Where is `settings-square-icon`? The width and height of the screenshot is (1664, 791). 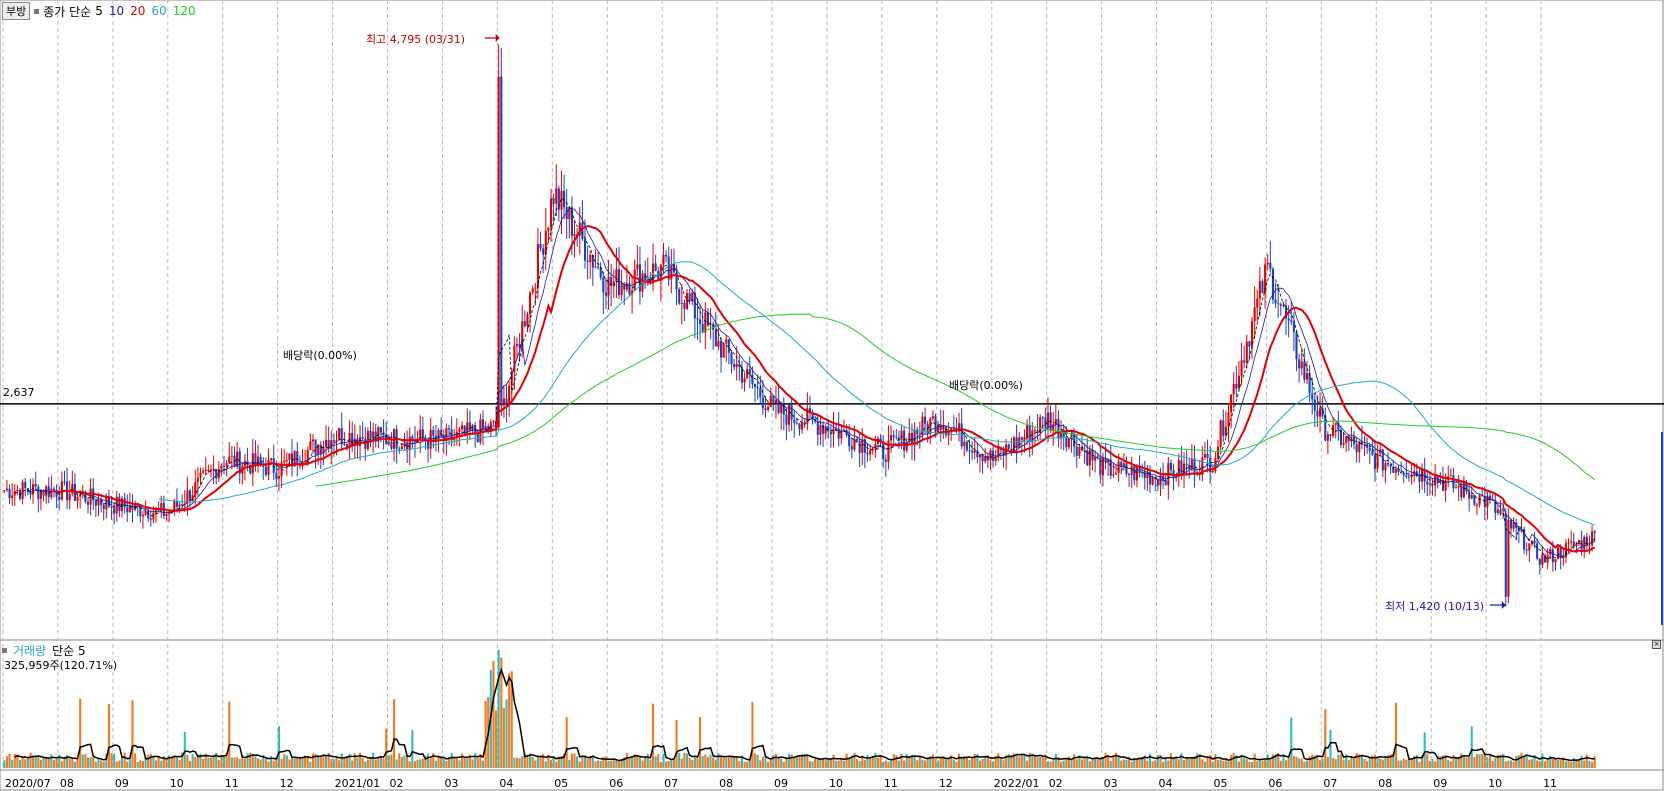 settings-square-icon is located at coordinates (37, 11).